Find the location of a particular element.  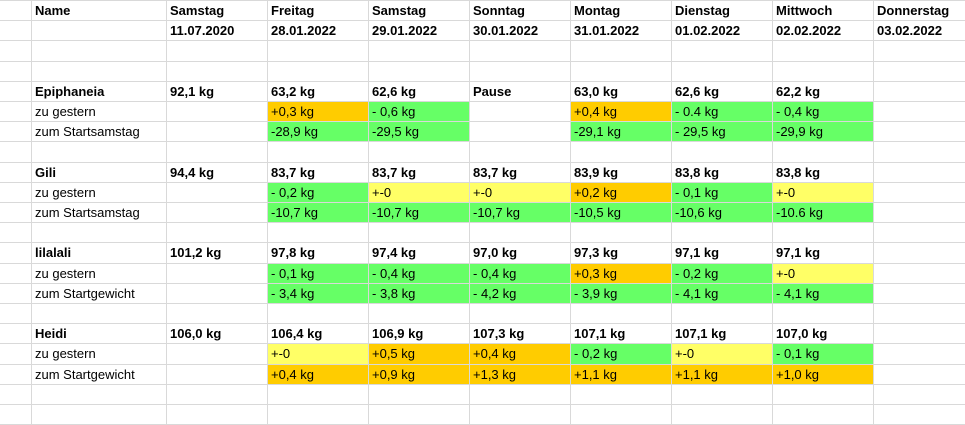

header-day-cell: Donnerstag is located at coordinates (913, 10).